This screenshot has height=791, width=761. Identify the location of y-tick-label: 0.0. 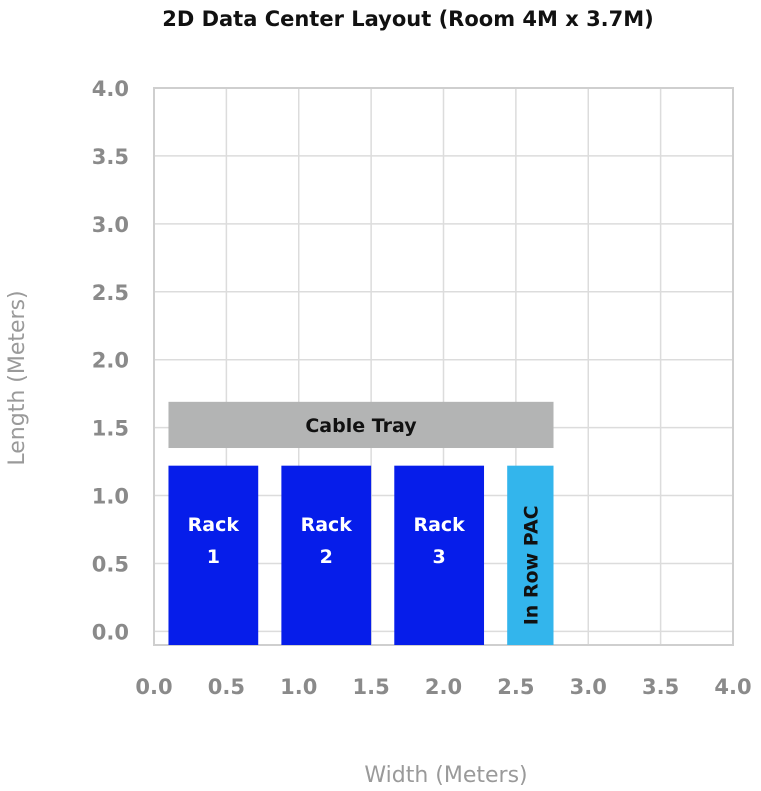
(110, 632).